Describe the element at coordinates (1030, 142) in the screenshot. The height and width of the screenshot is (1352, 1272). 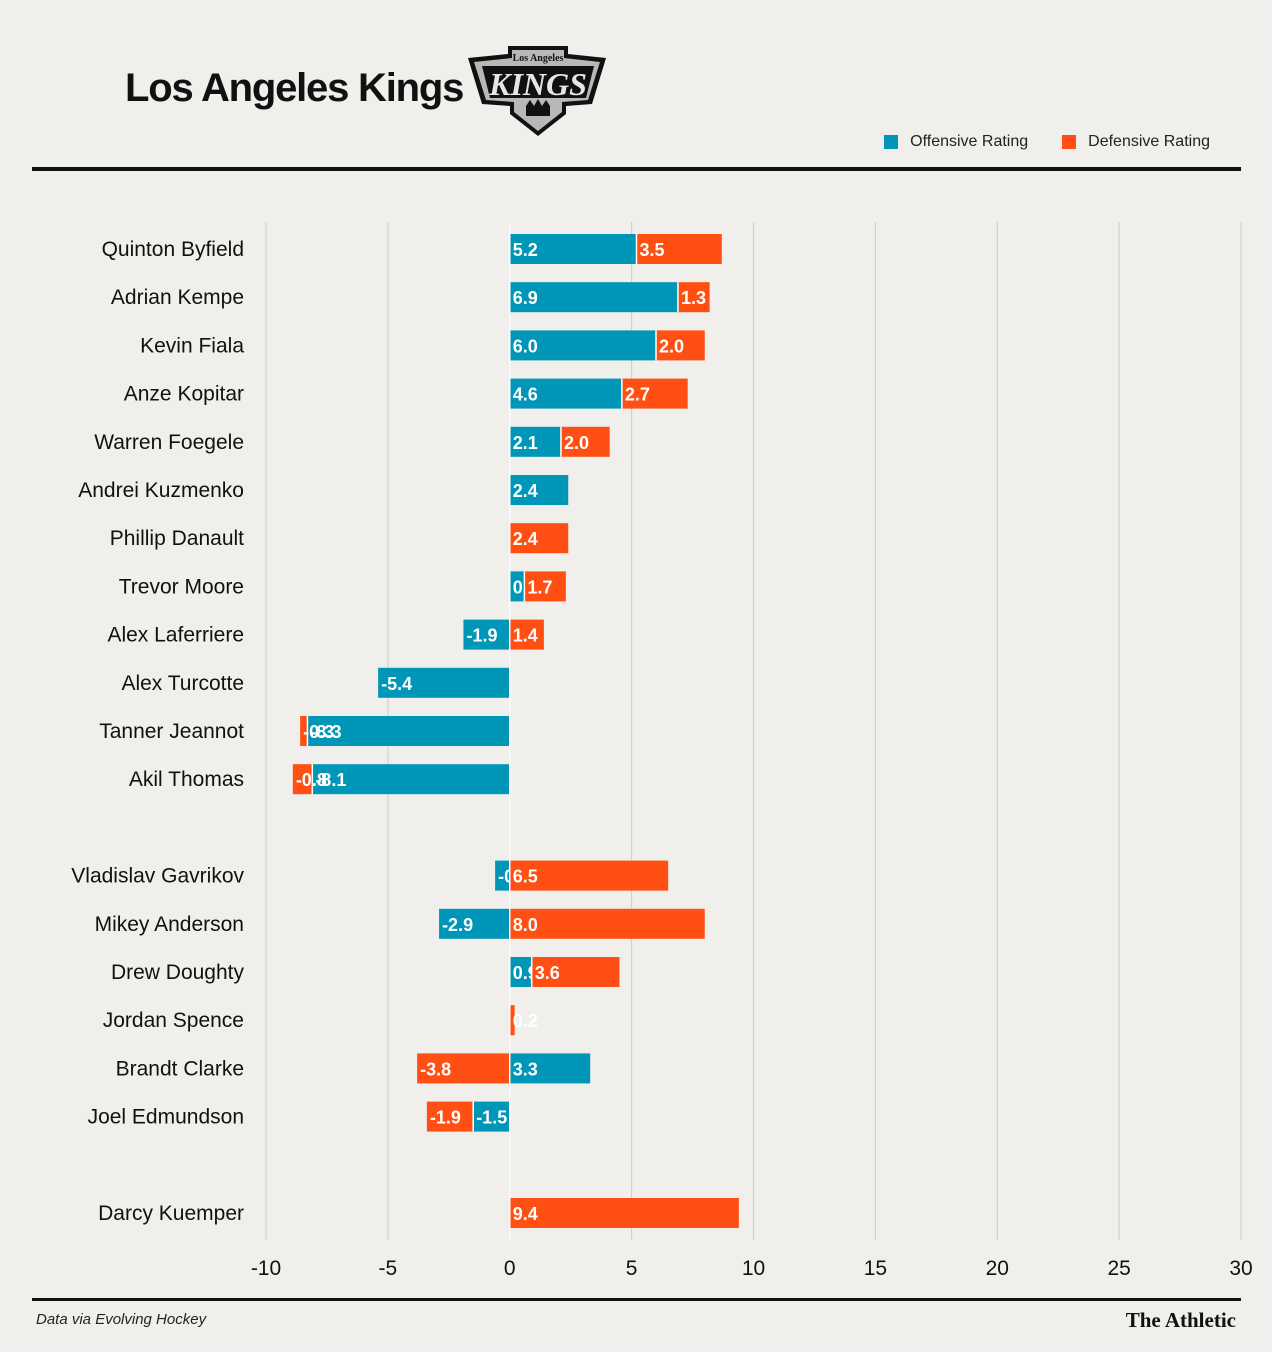
I see `legend: Offensive Rating Defensive Rating` at that location.